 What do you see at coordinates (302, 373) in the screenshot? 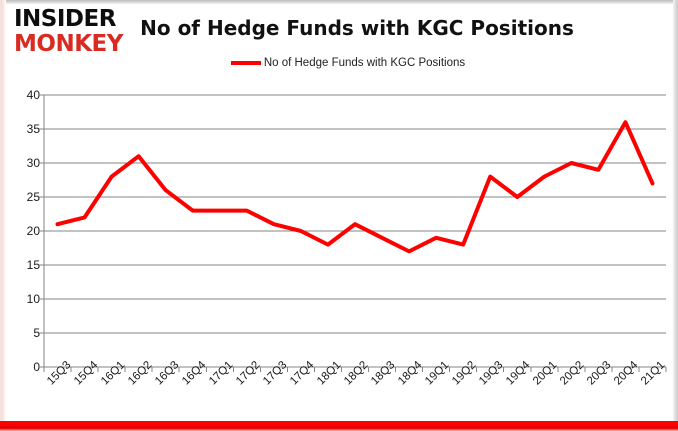
I see `x-axis-label: 17Q4` at bounding box center [302, 373].